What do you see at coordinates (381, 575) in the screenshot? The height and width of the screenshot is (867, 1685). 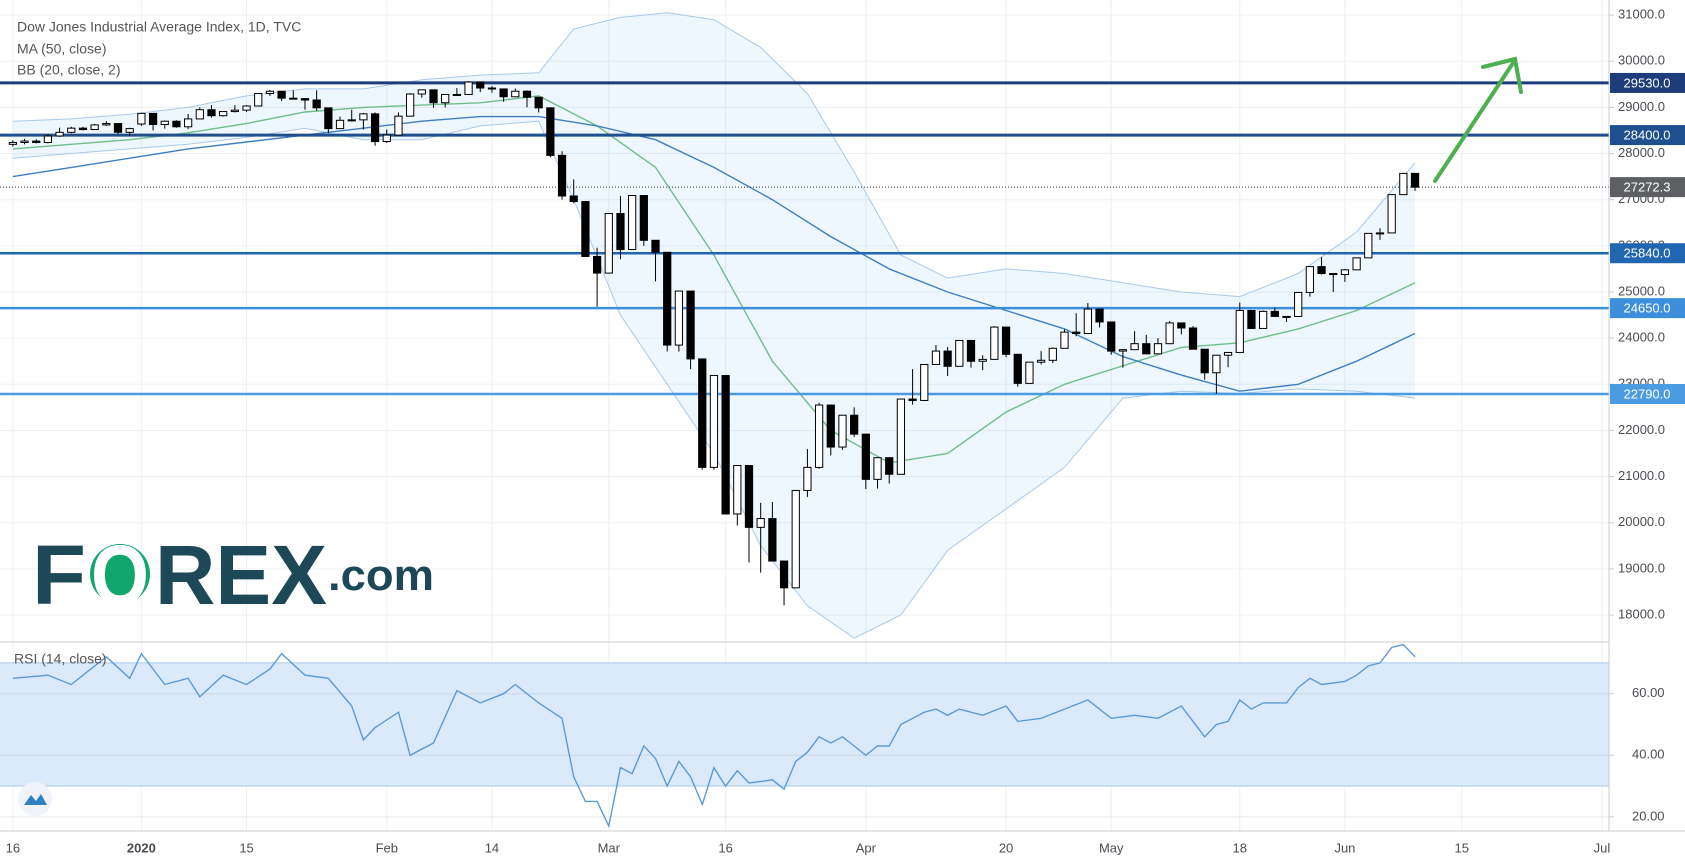 I see `logo-suffix: .com` at bounding box center [381, 575].